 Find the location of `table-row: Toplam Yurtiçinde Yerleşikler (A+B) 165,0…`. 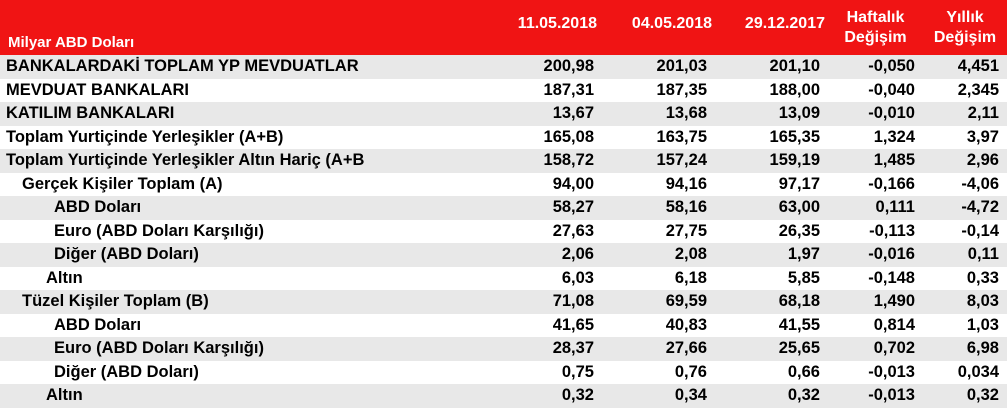

table-row: Toplam Yurtiçinde Yerleşikler (A+B) 165,0… is located at coordinates (503, 137).